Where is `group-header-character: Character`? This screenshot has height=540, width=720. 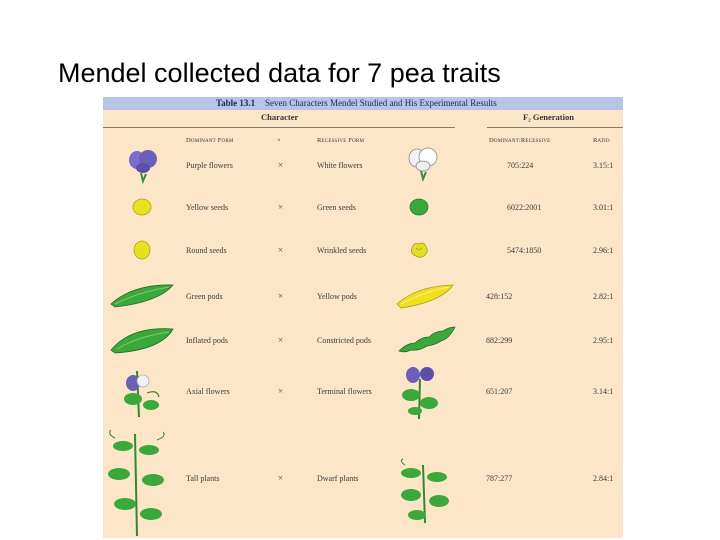
group-header-character: Character is located at coordinates (280, 117).